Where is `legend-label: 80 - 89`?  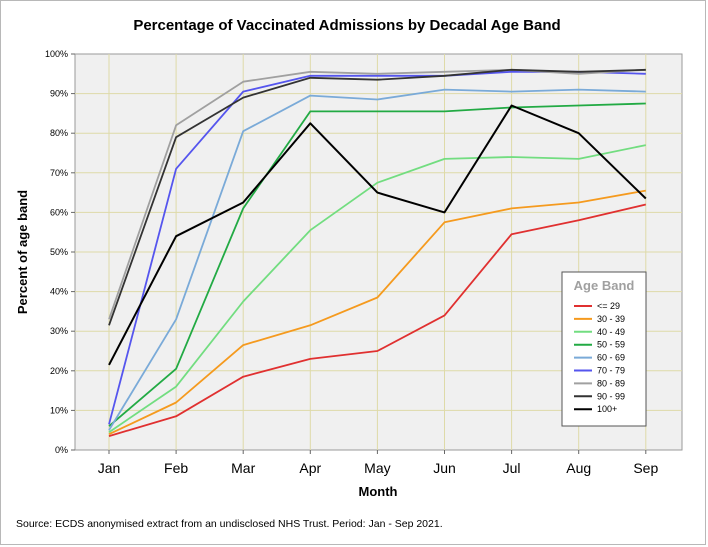 legend-label: 80 - 89 is located at coordinates (611, 383).